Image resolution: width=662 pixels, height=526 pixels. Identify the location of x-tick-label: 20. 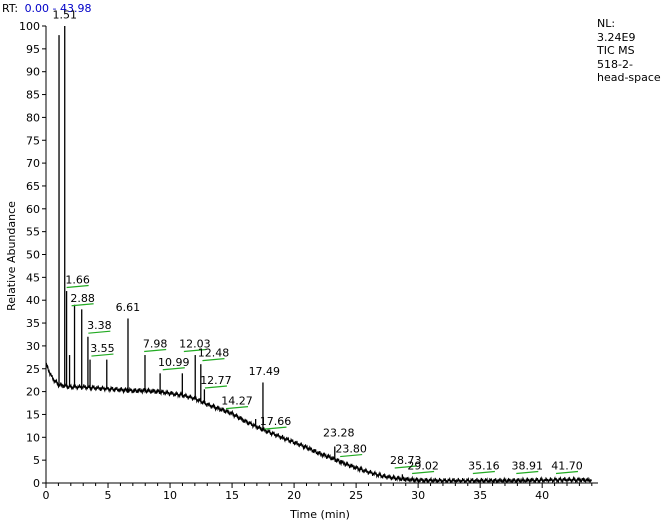
(294, 495).